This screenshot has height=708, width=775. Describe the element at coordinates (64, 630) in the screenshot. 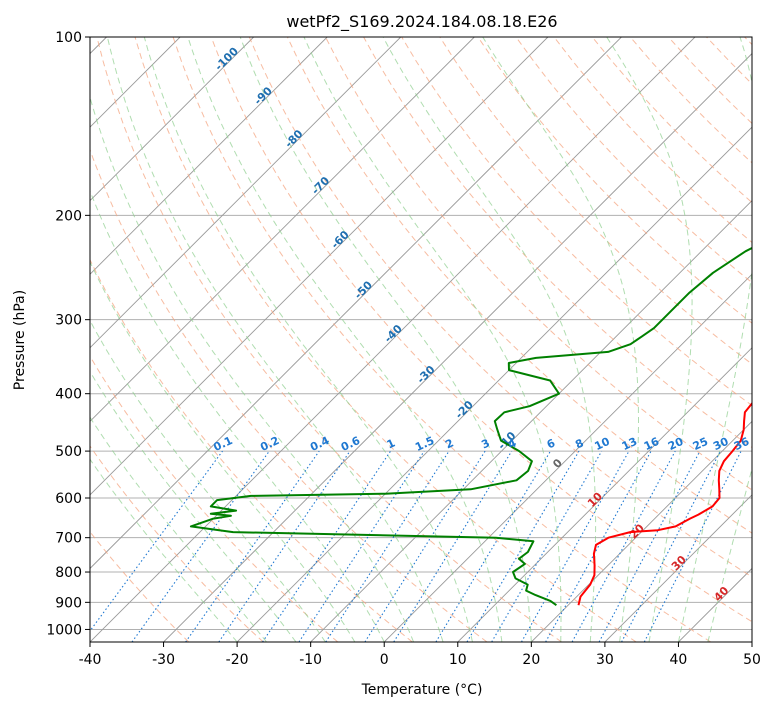

I see `y-tick-label: 1000` at that location.